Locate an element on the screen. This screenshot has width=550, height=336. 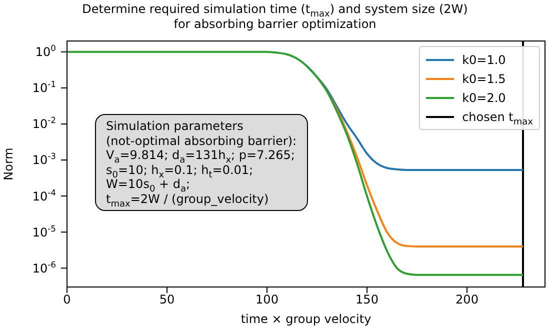
legend-label: k0=1.5 is located at coordinates (484, 79).